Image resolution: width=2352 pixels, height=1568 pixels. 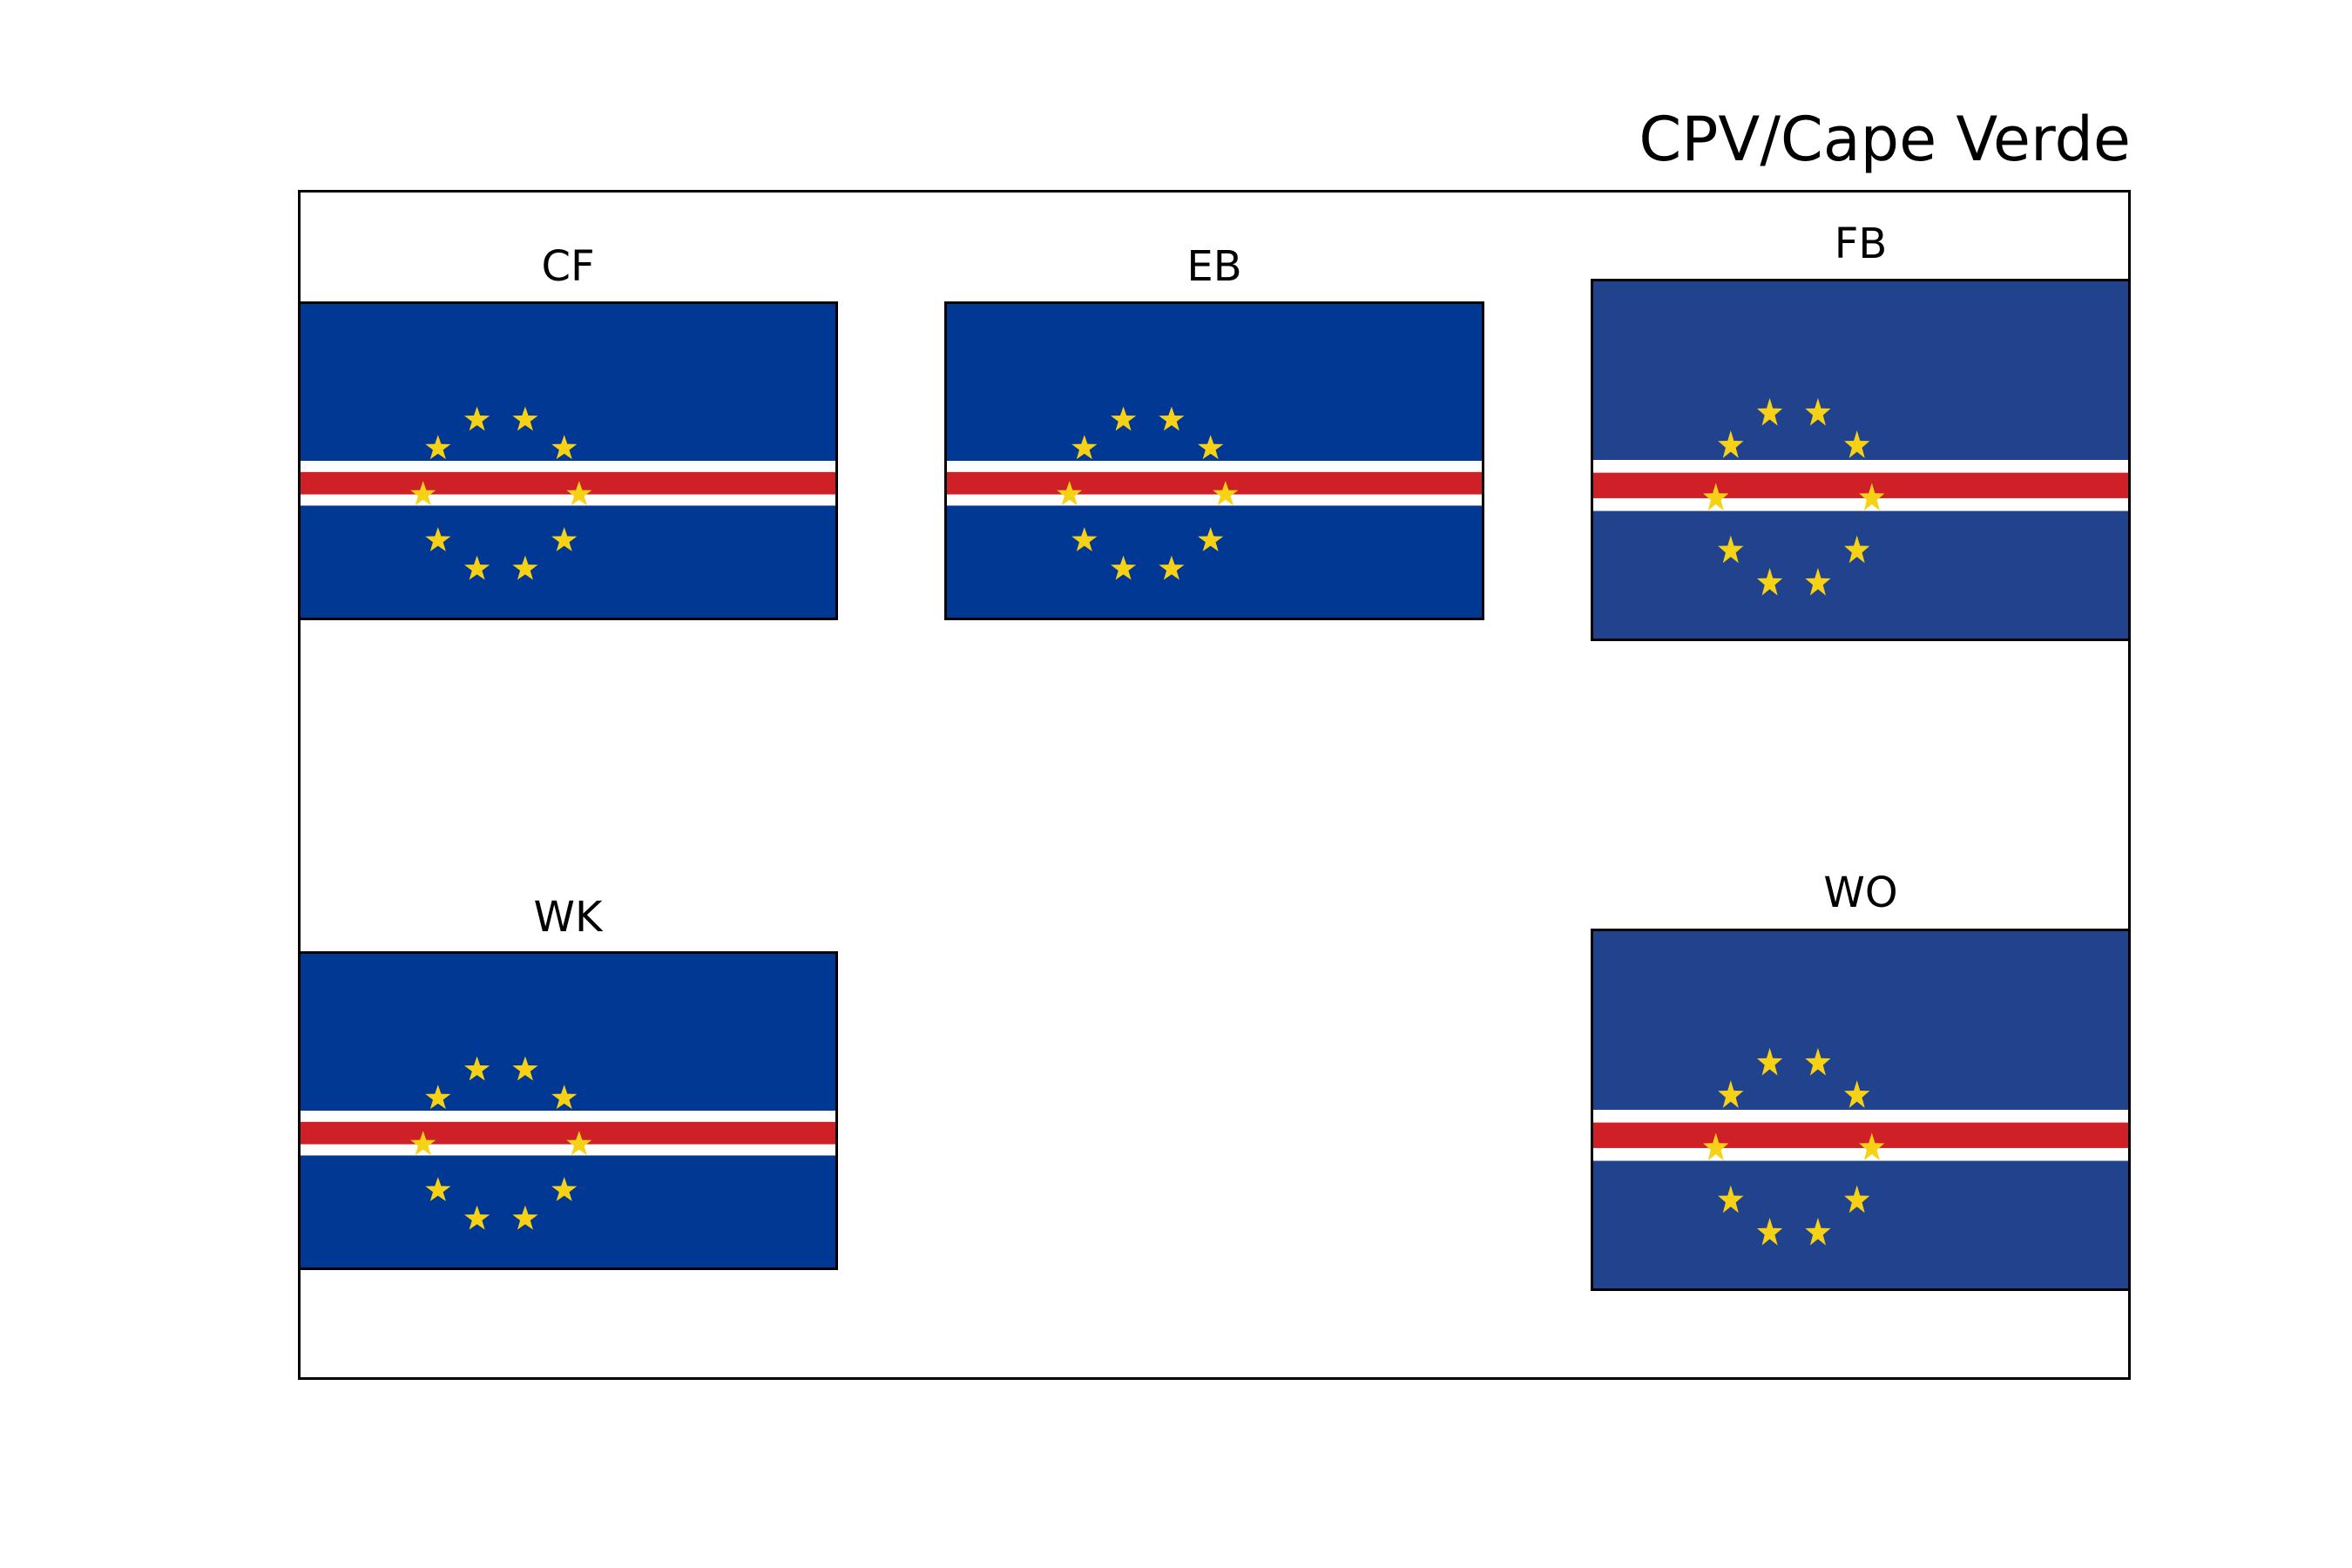 What do you see at coordinates (568, 917) in the screenshot?
I see `flag-label-wk: WK` at bounding box center [568, 917].